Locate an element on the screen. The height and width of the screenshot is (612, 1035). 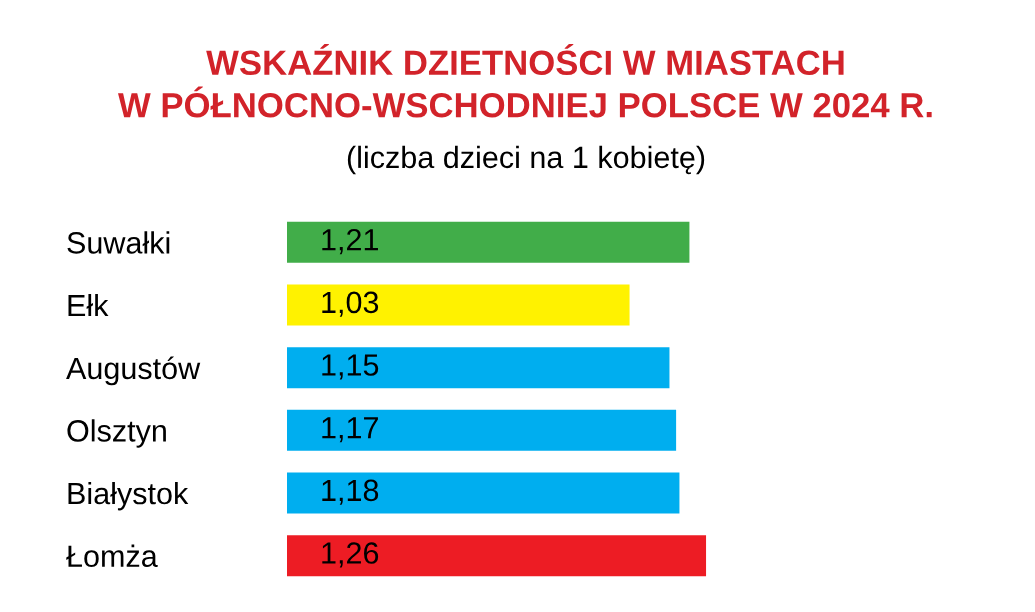
data-label: 1,15 is located at coordinates (350, 367).